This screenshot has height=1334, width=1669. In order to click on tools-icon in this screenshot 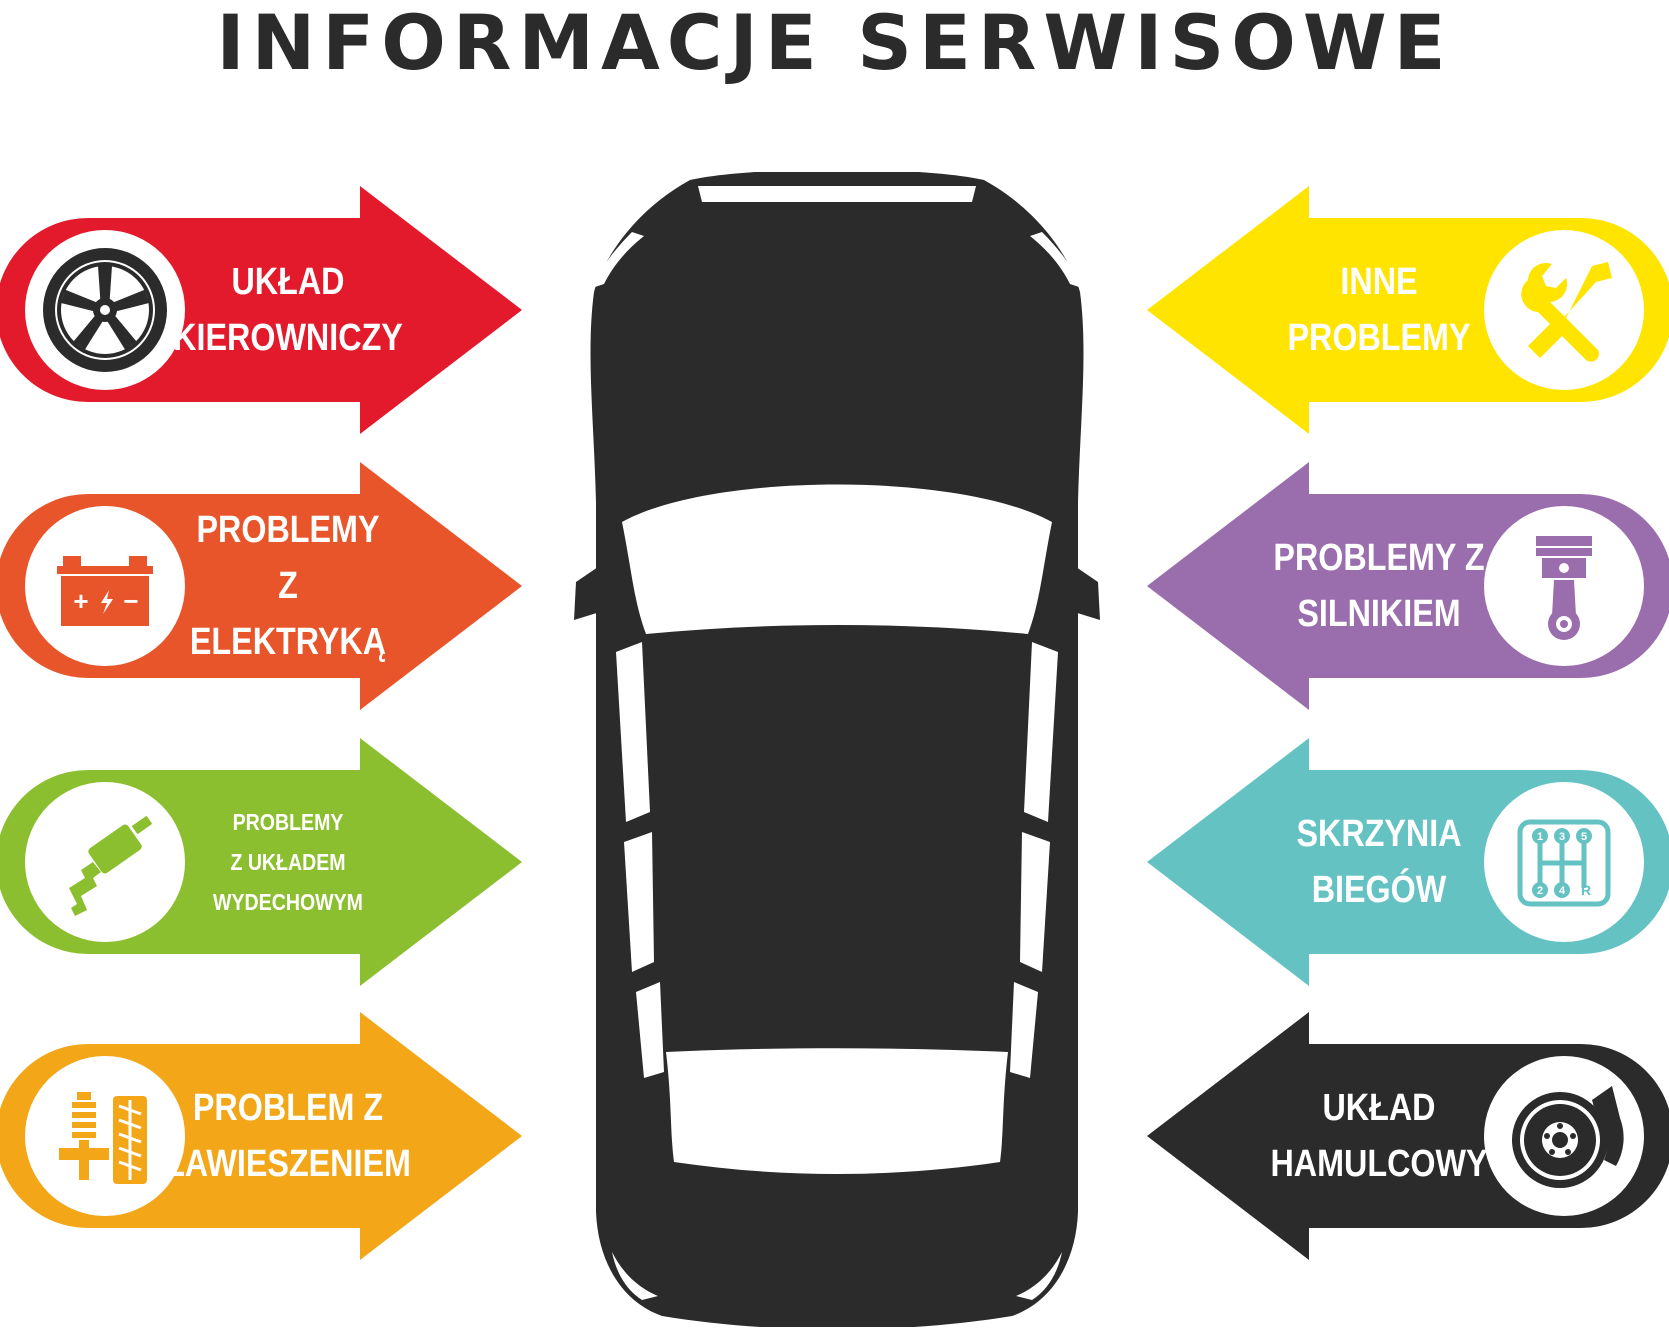, I will do `click(1566, 312)`.